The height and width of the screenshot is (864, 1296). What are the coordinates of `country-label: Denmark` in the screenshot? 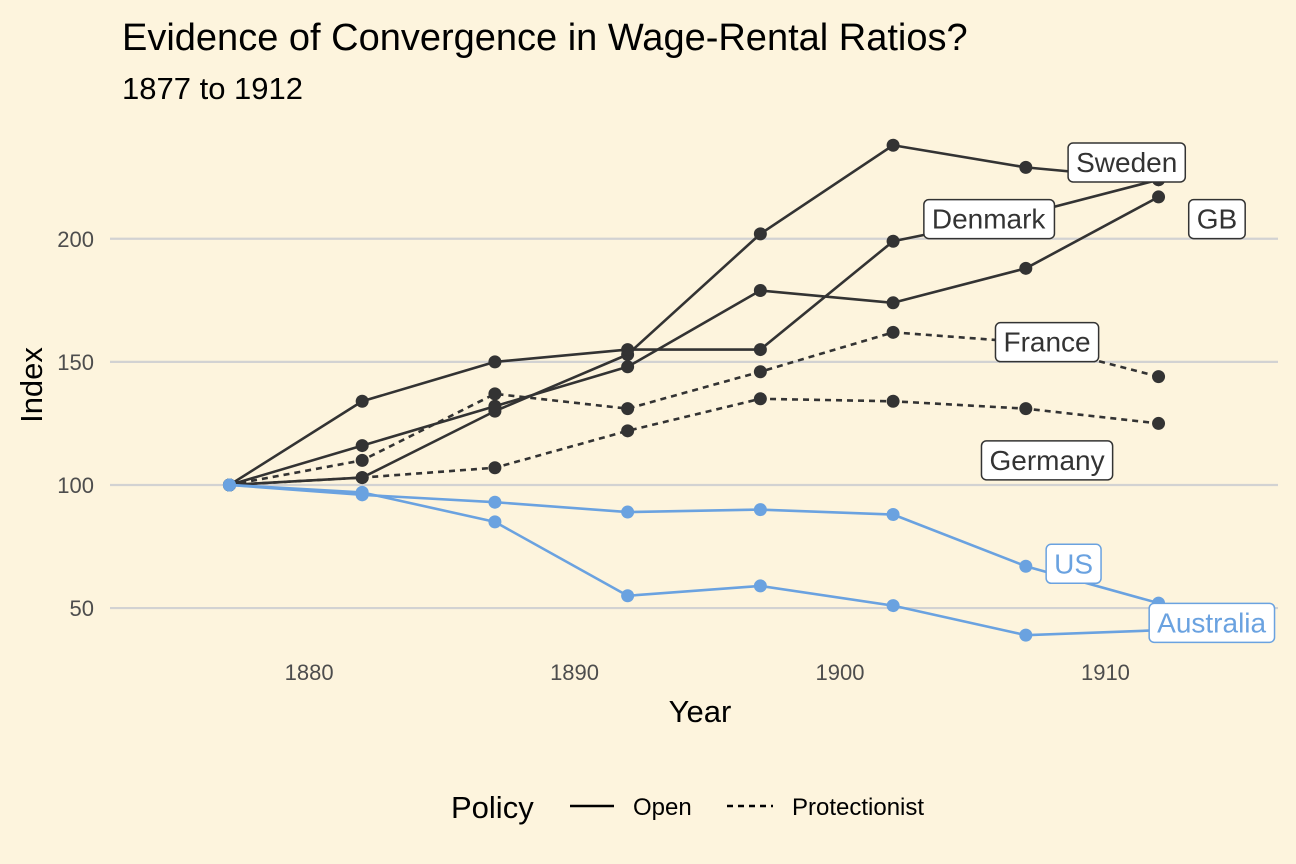 It's located at (989, 219).